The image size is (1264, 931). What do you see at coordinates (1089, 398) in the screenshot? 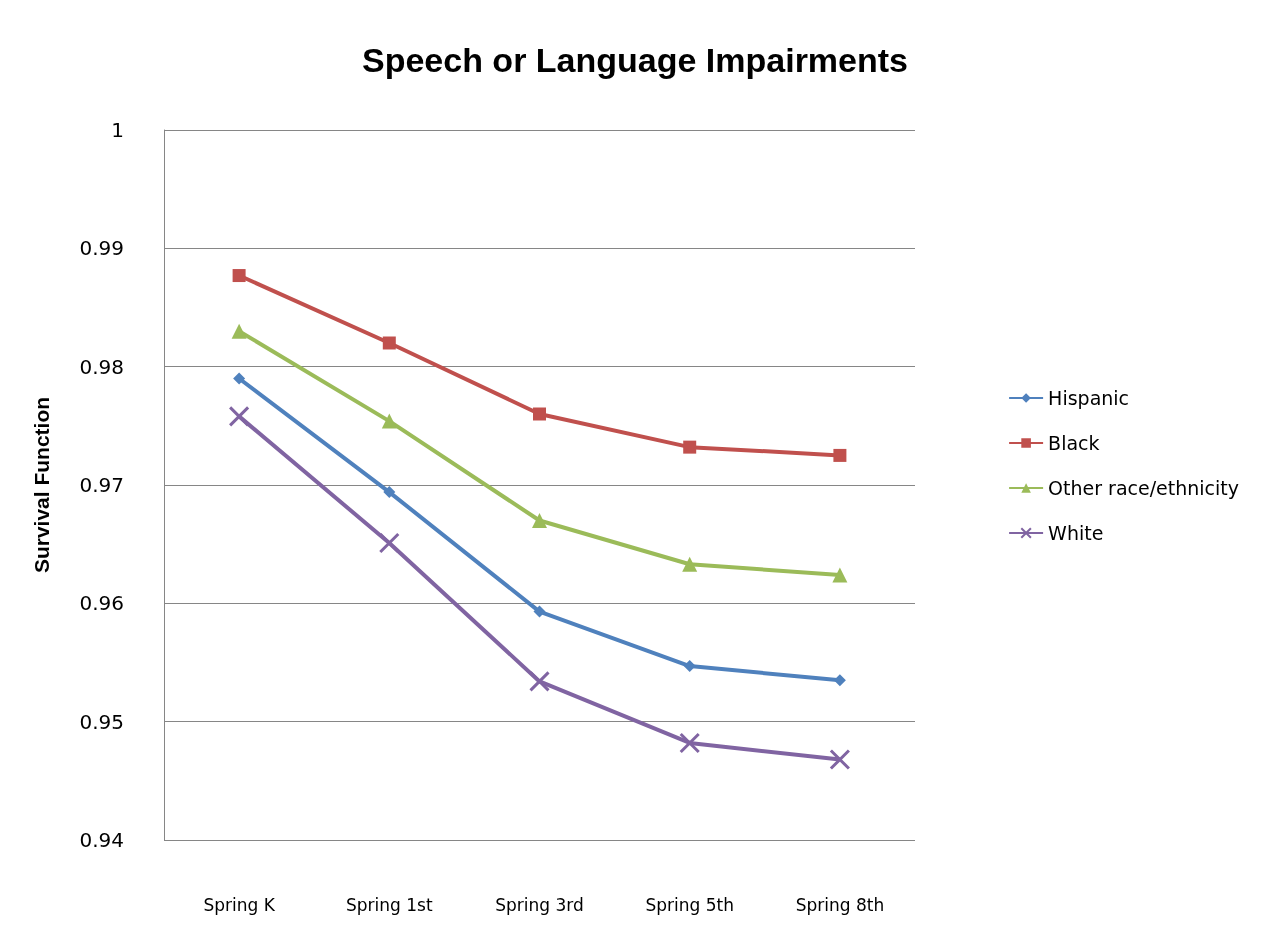
I see `legend-label: Hispanic` at bounding box center [1089, 398].